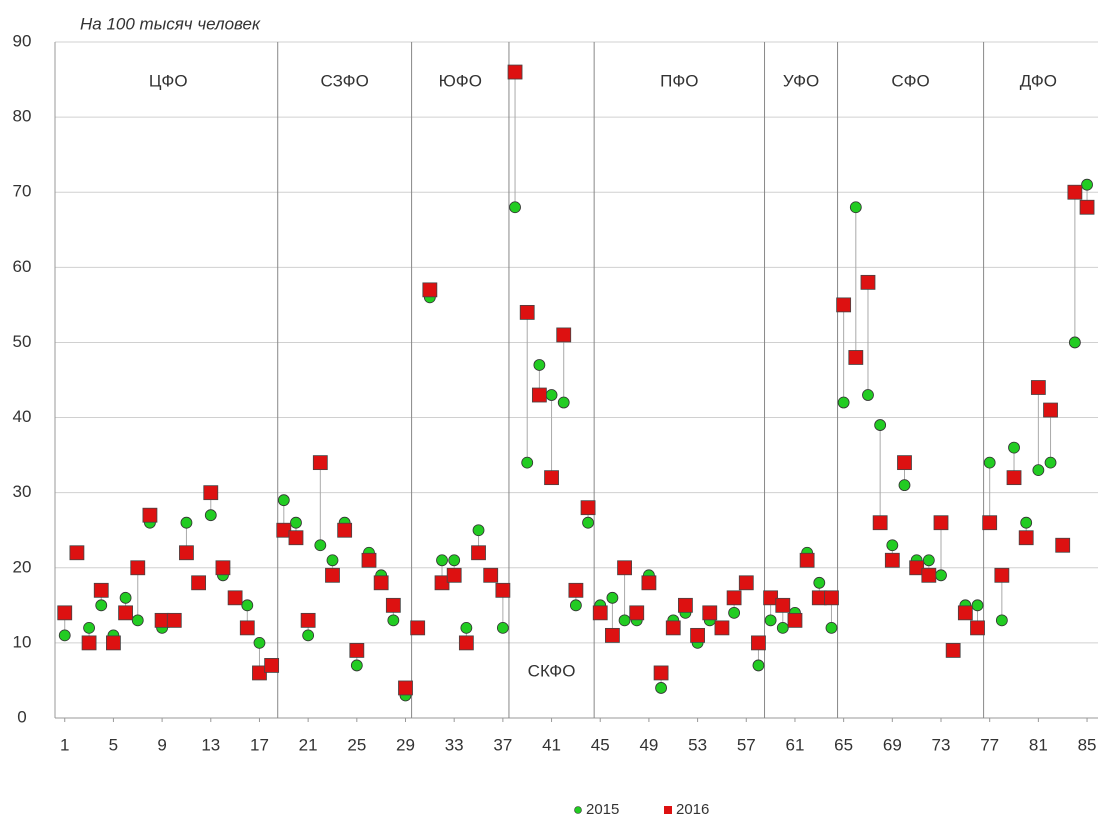 This screenshot has width=1103, height=824. What do you see at coordinates (648, 744) in the screenshot?
I see `x-tick-label: 49` at bounding box center [648, 744].